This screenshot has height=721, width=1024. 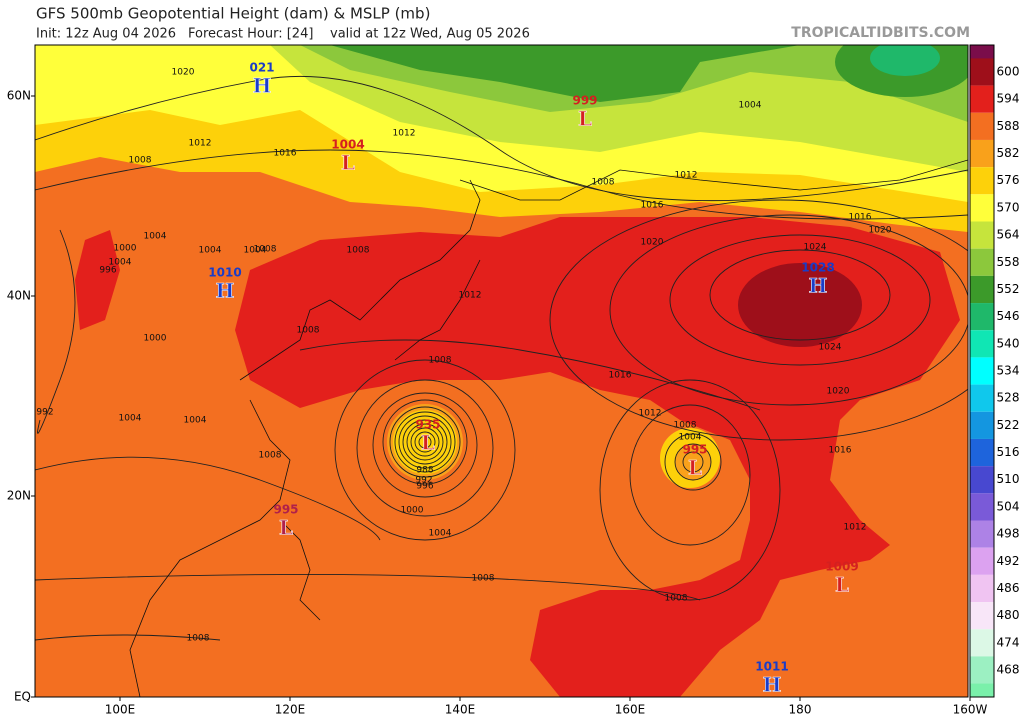 I want to click on center-value: 1011, so click(x=771, y=667).